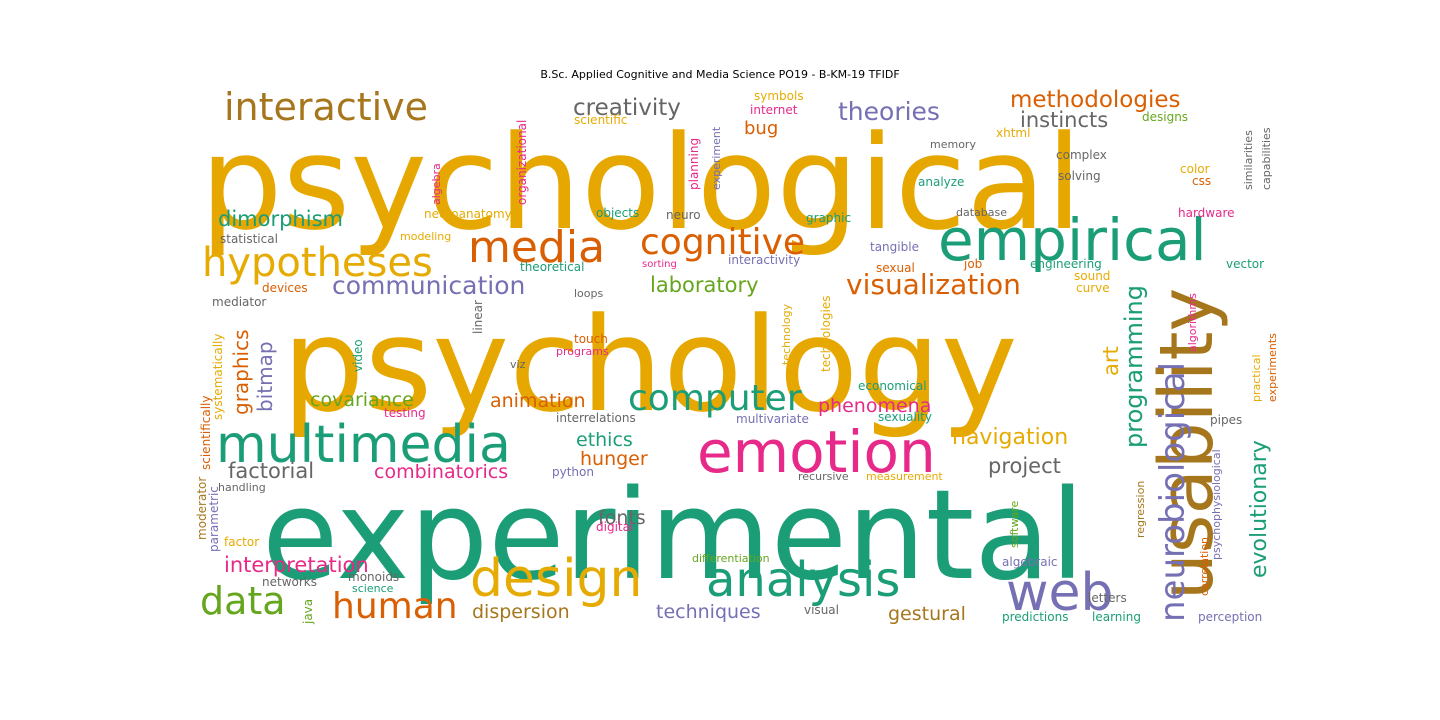  What do you see at coordinates (1248, 160) in the screenshot?
I see `word-similarities: similarities` at bounding box center [1248, 160].